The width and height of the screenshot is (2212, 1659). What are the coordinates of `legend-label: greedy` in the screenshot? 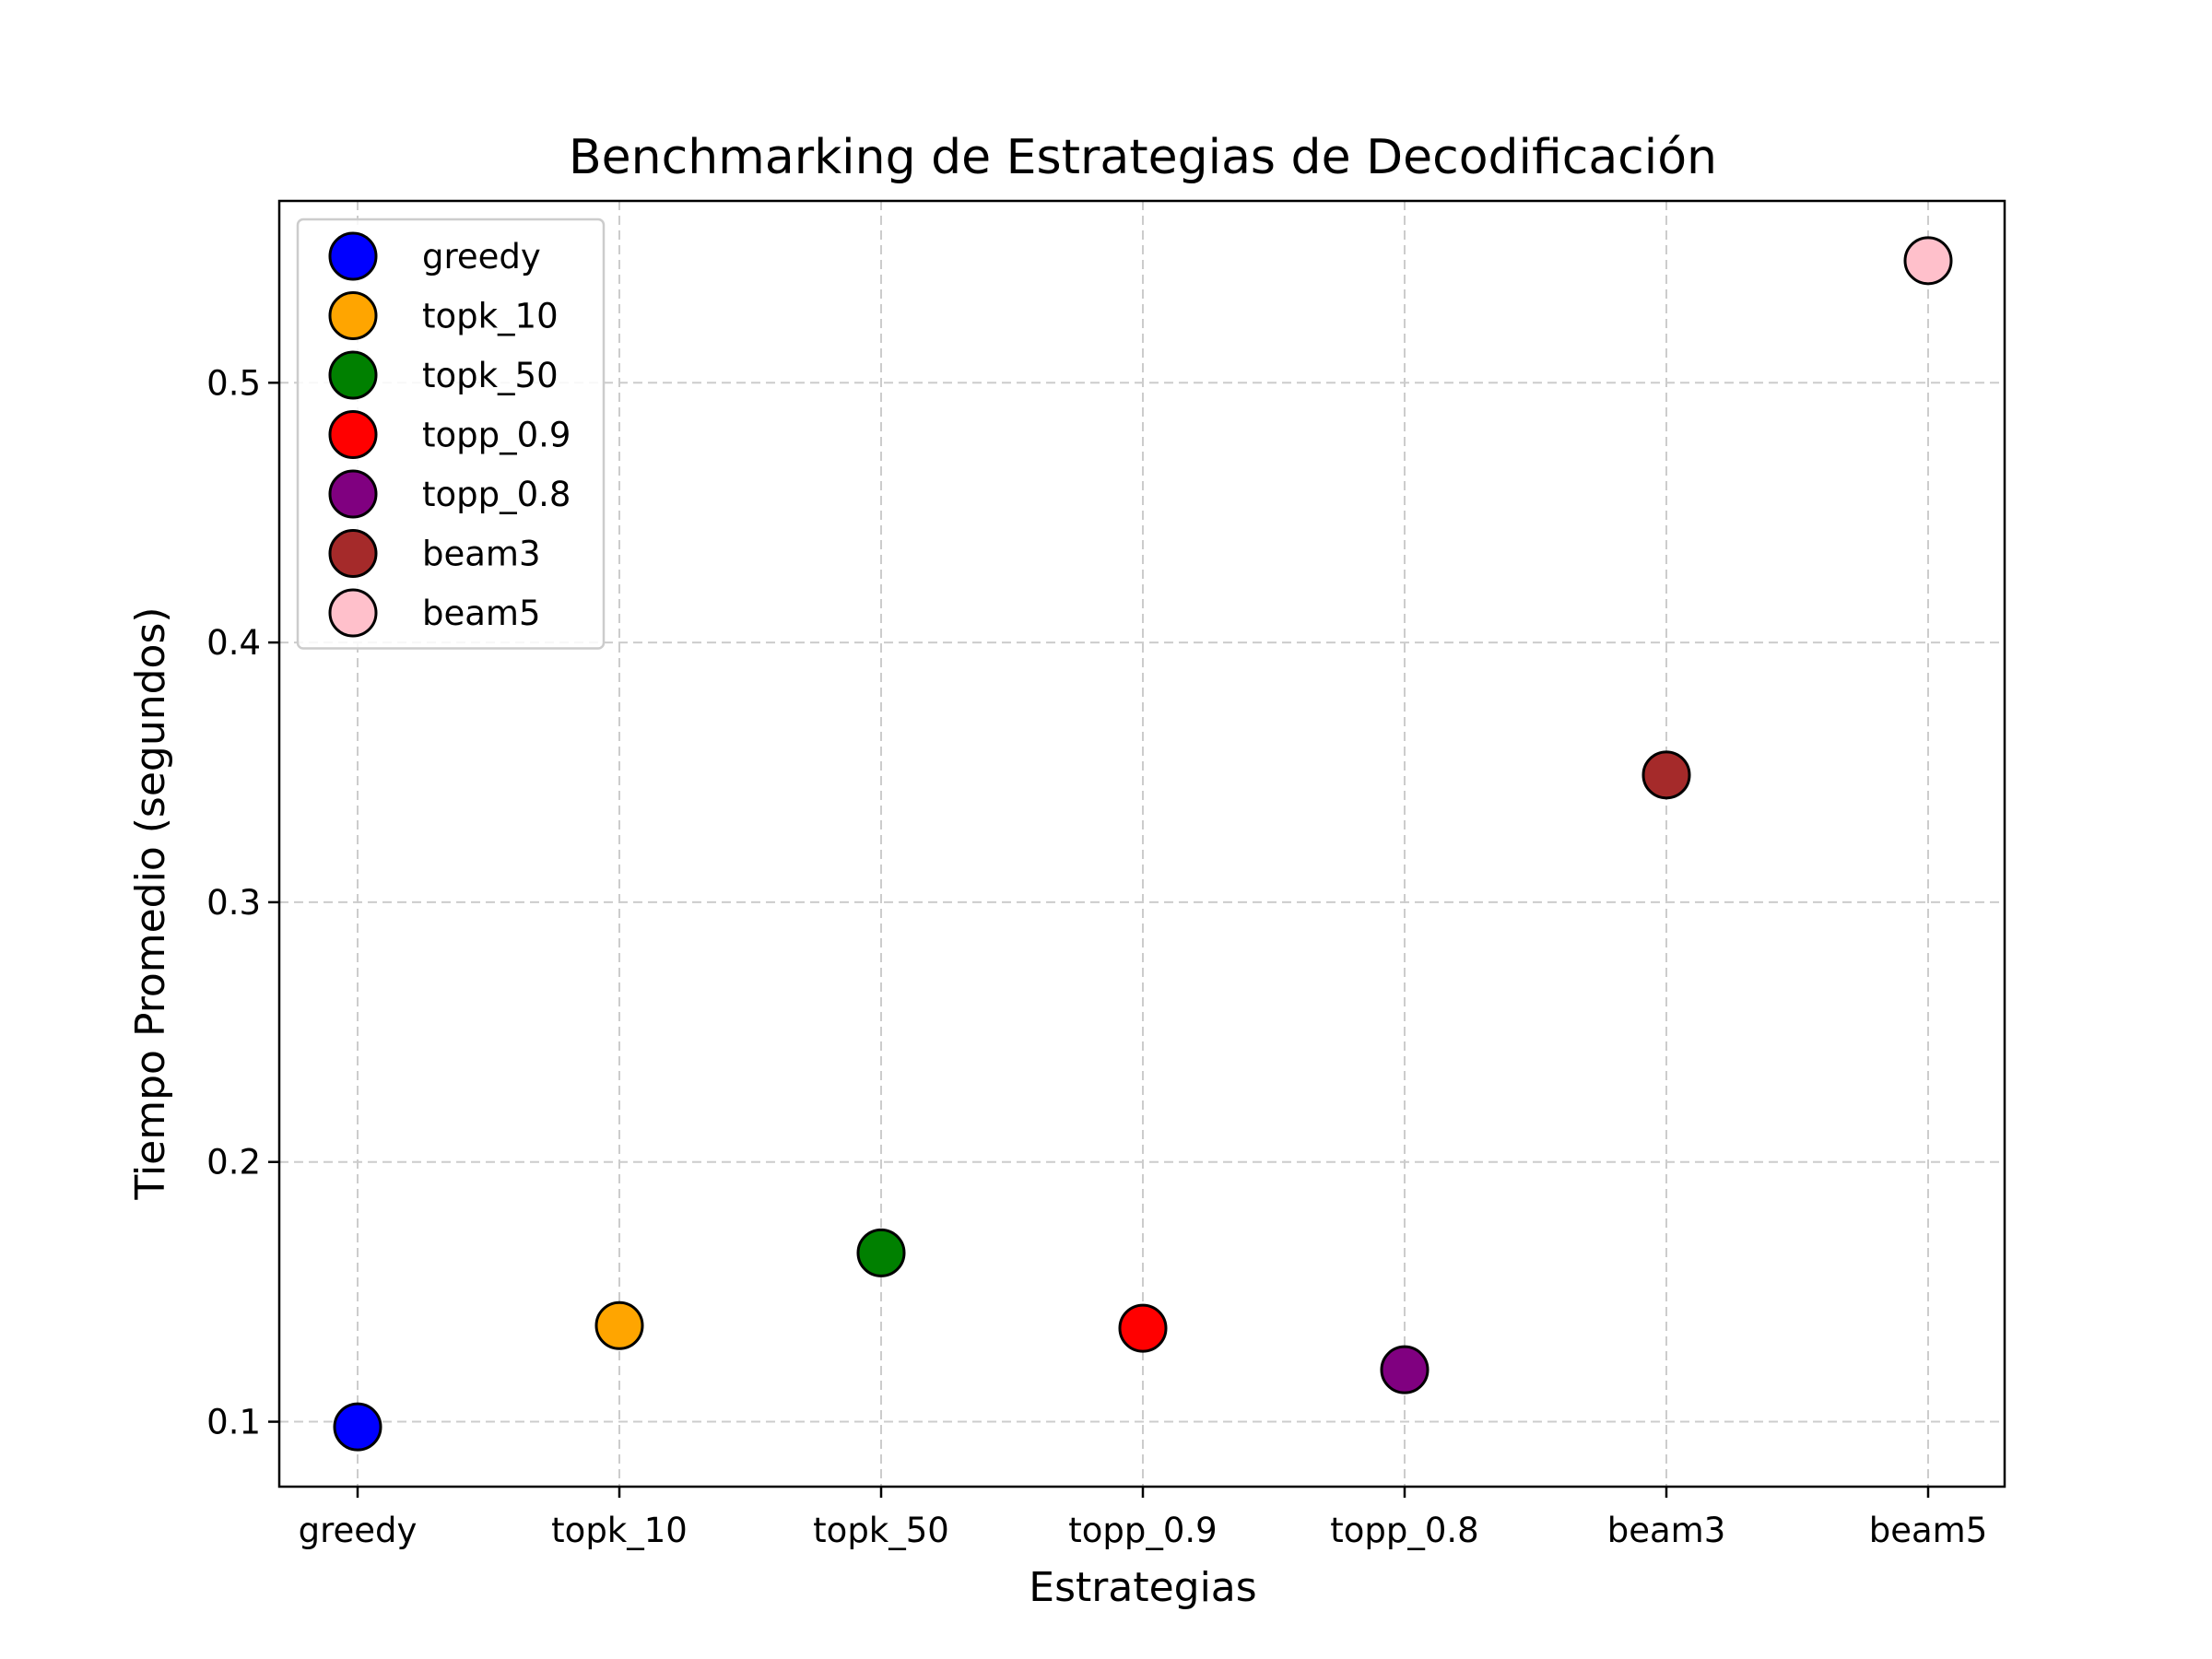 It's located at (481, 256).